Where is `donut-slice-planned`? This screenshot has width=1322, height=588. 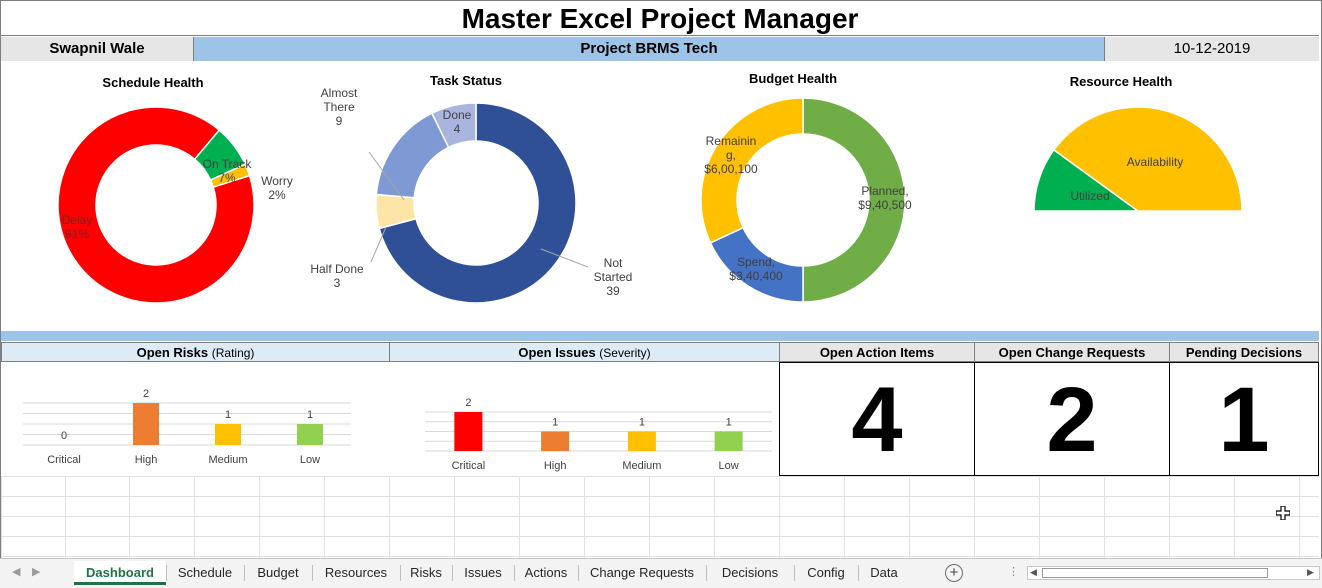 donut-slice-planned is located at coordinates (854, 200).